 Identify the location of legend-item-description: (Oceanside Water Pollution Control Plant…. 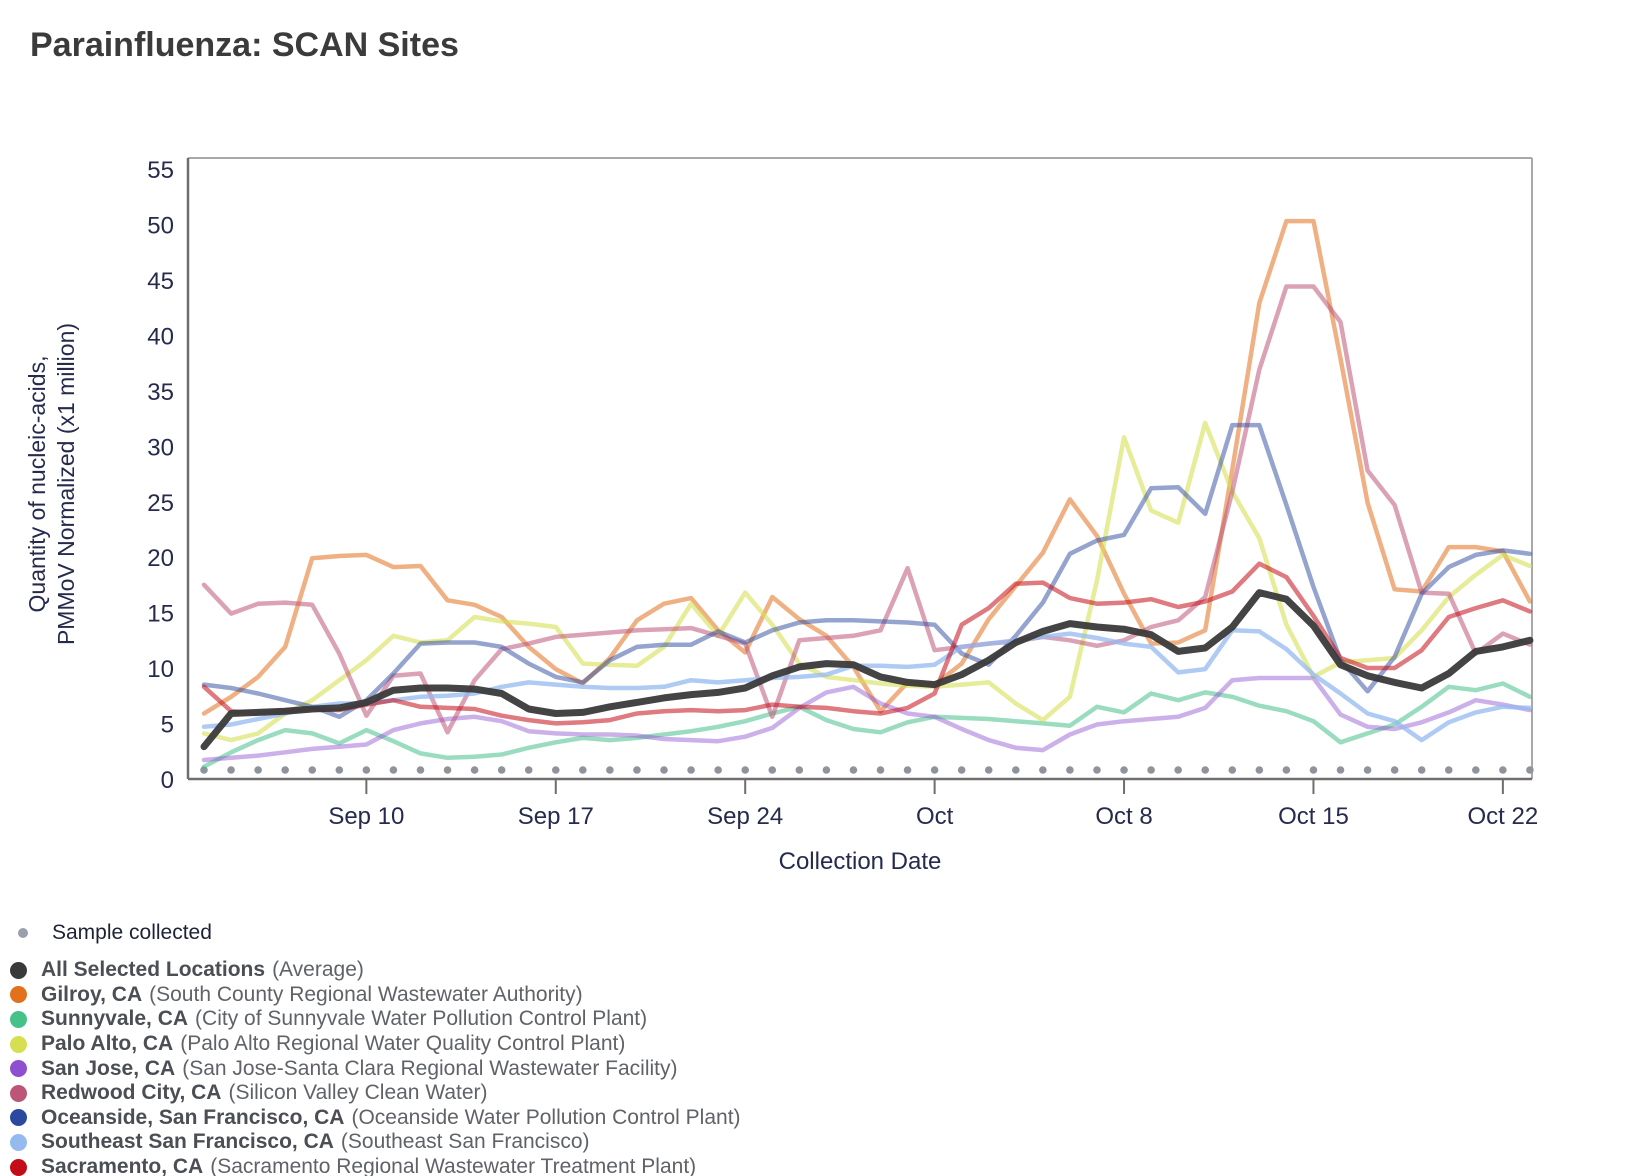
(546, 1117).